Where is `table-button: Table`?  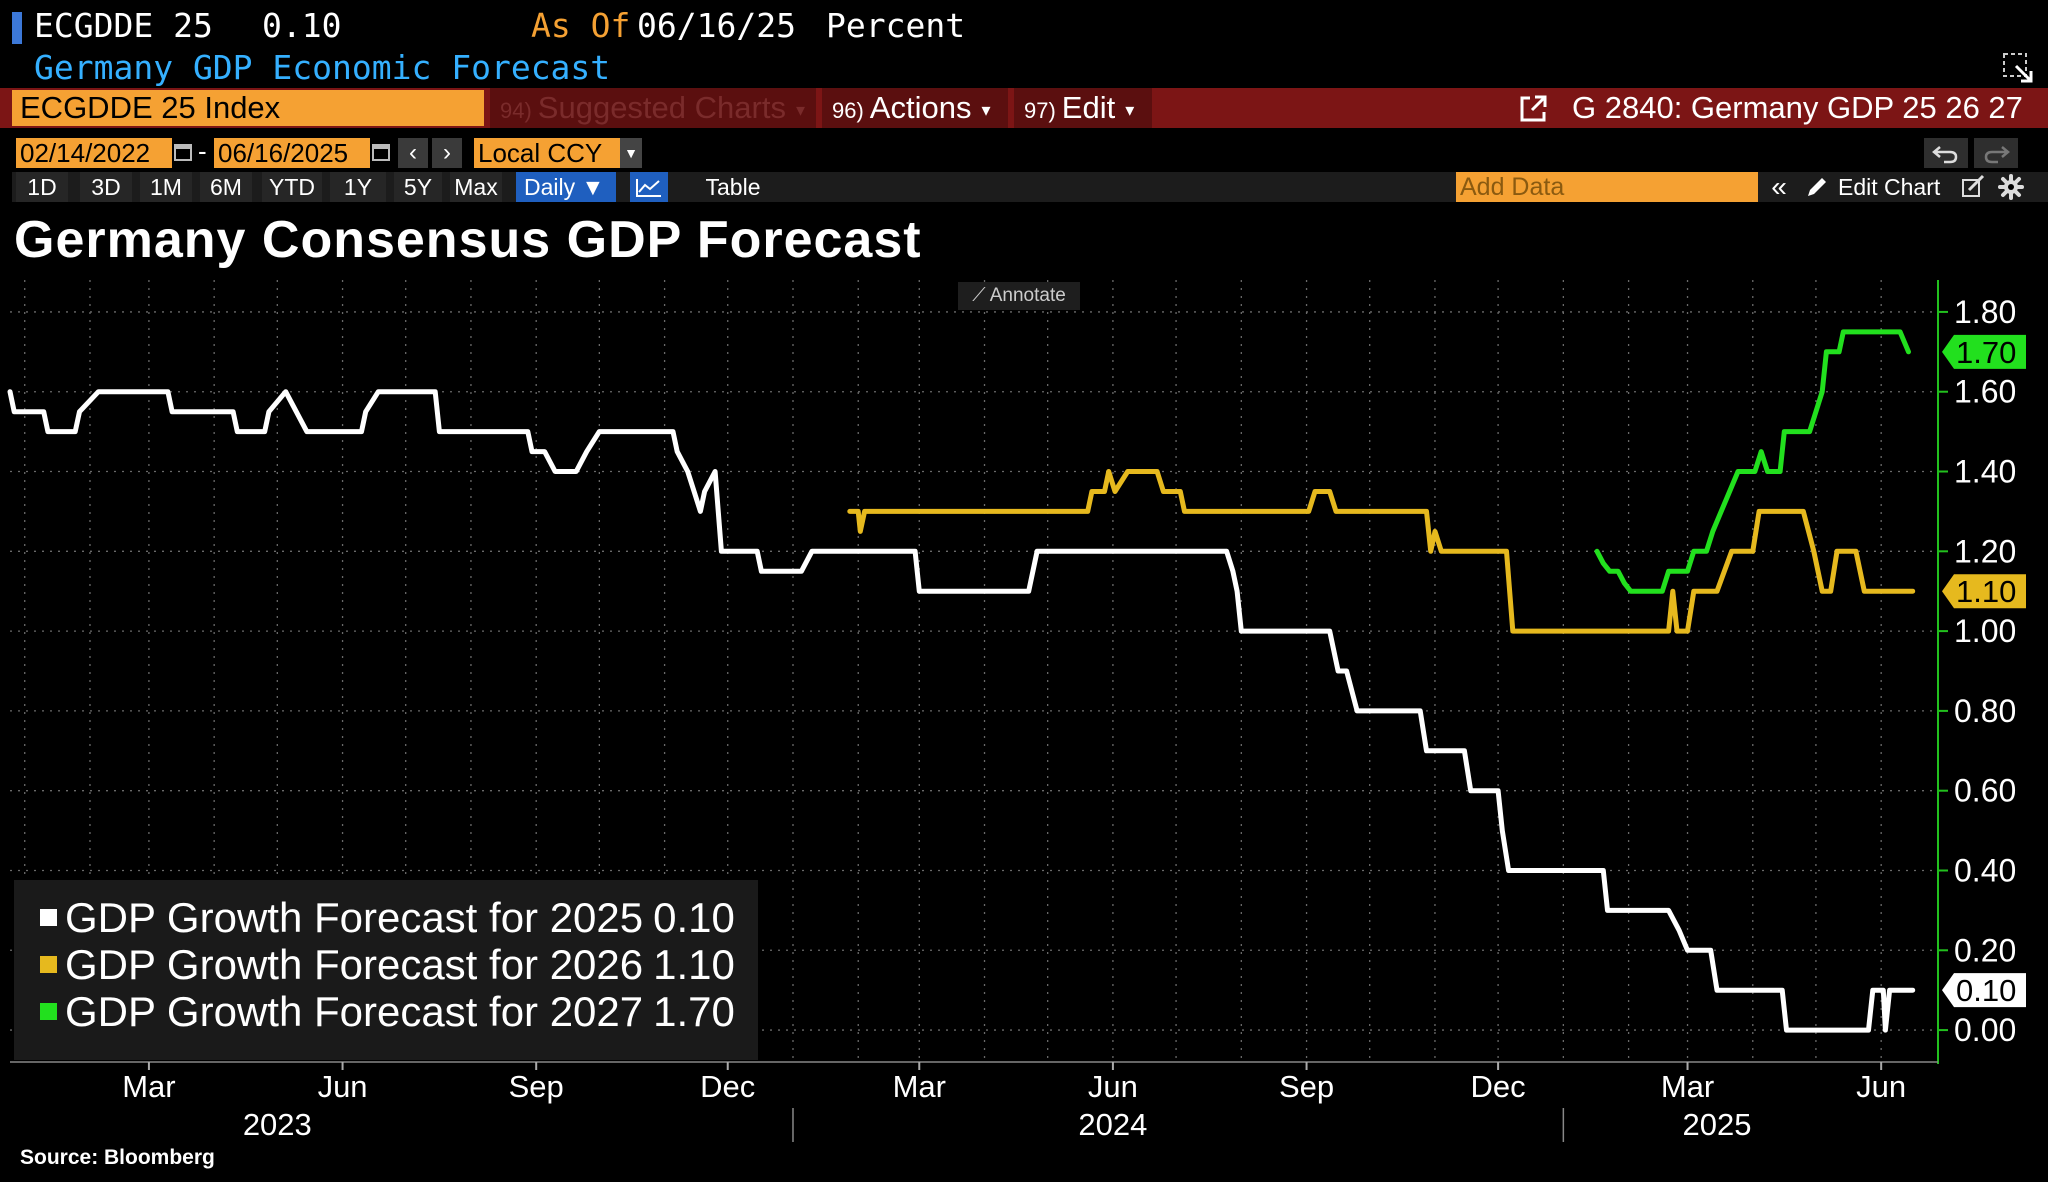 table-button: Table is located at coordinates (733, 187).